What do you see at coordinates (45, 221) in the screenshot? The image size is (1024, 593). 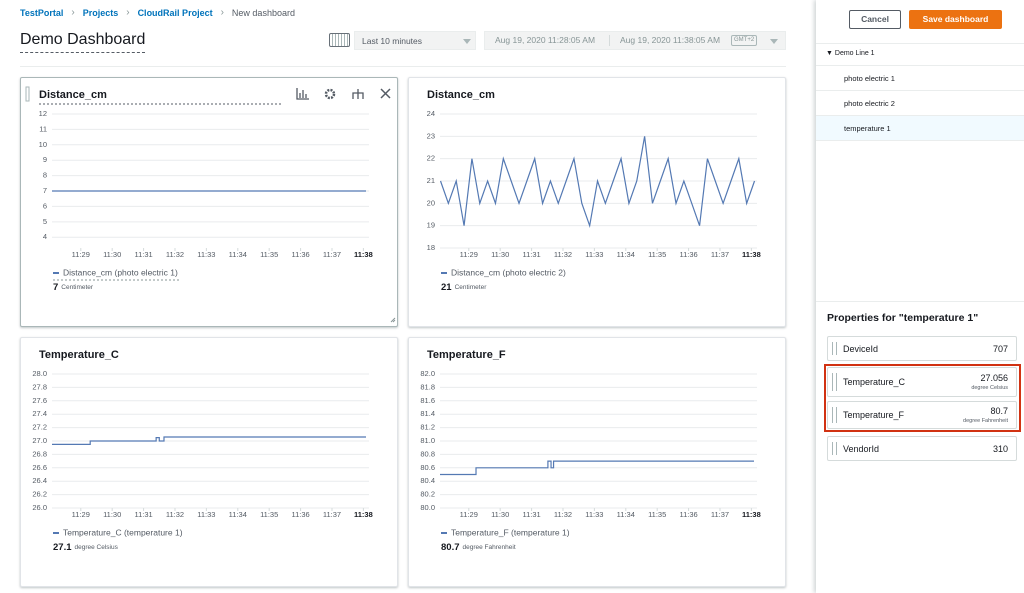 I see `y-tick-label: 5` at bounding box center [45, 221].